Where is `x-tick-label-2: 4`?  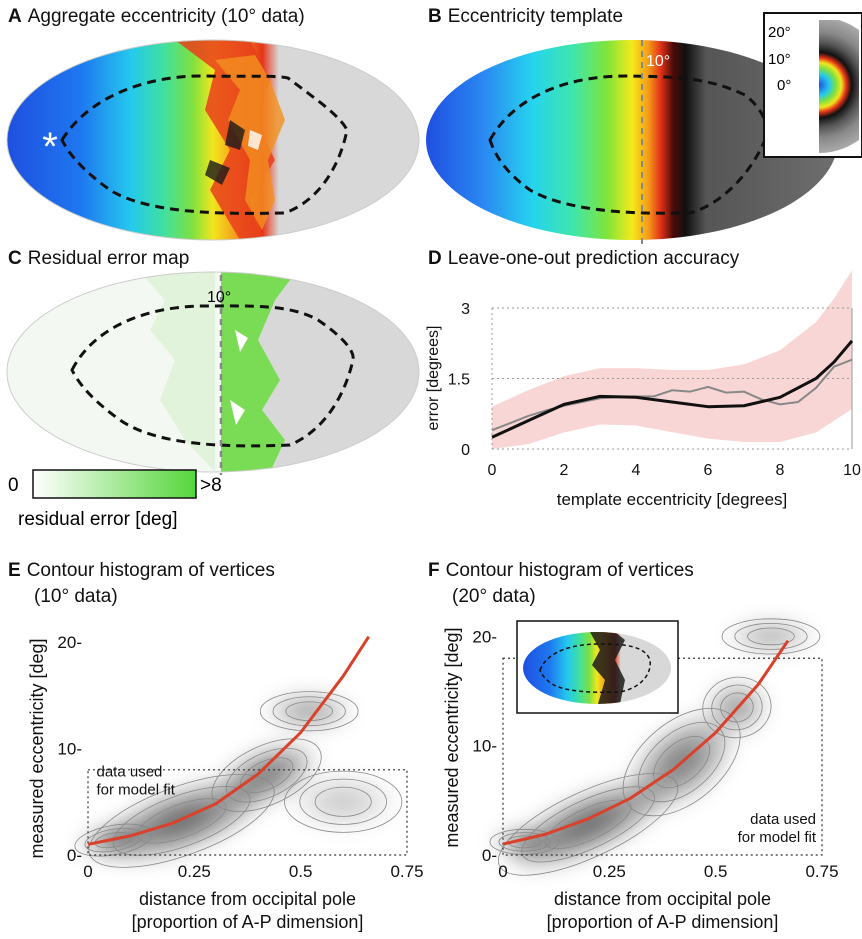 x-tick-label-2: 4 is located at coordinates (636, 470).